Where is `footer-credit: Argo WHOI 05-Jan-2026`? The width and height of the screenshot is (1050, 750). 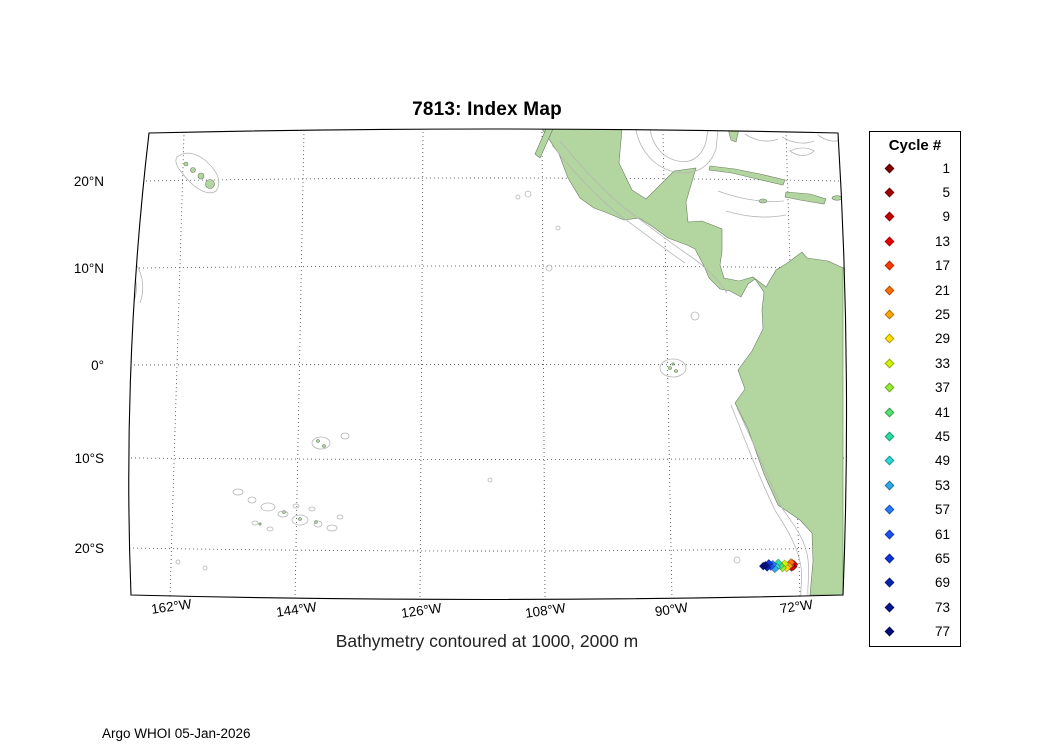 footer-credit: Argo WHOI 05-Jan-2026 is located at coordinates (176, 733).